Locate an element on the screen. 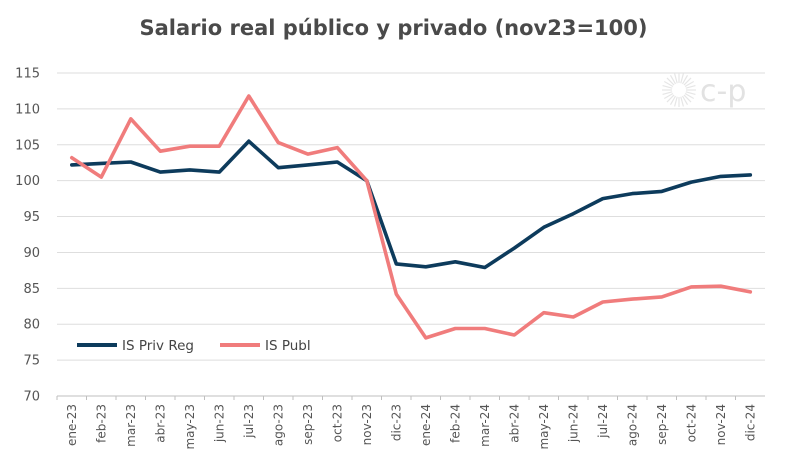  x-tick-label: ene-23 is located at coordinates (72, 425).